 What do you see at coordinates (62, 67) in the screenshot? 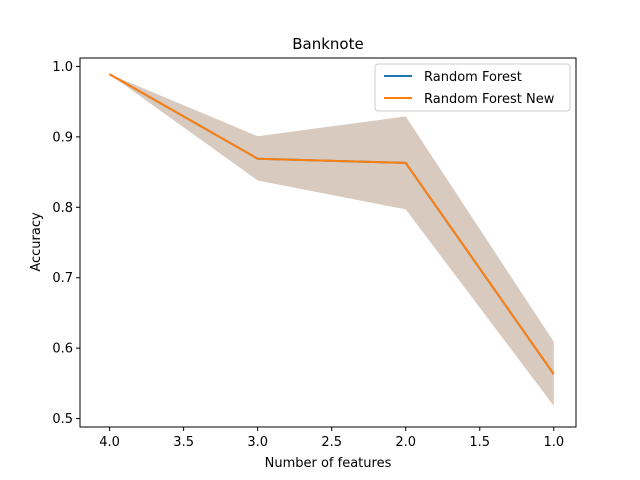
I see `y-tick-label: 1.0` at bounding box center [62, 67].